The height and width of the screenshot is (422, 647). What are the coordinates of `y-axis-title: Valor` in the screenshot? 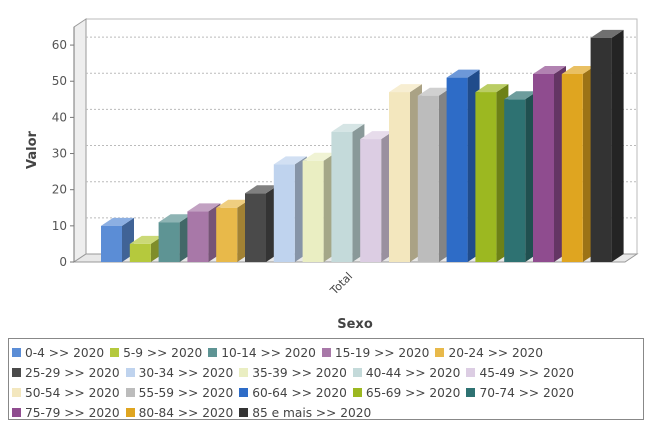 It's located at (32, 149).